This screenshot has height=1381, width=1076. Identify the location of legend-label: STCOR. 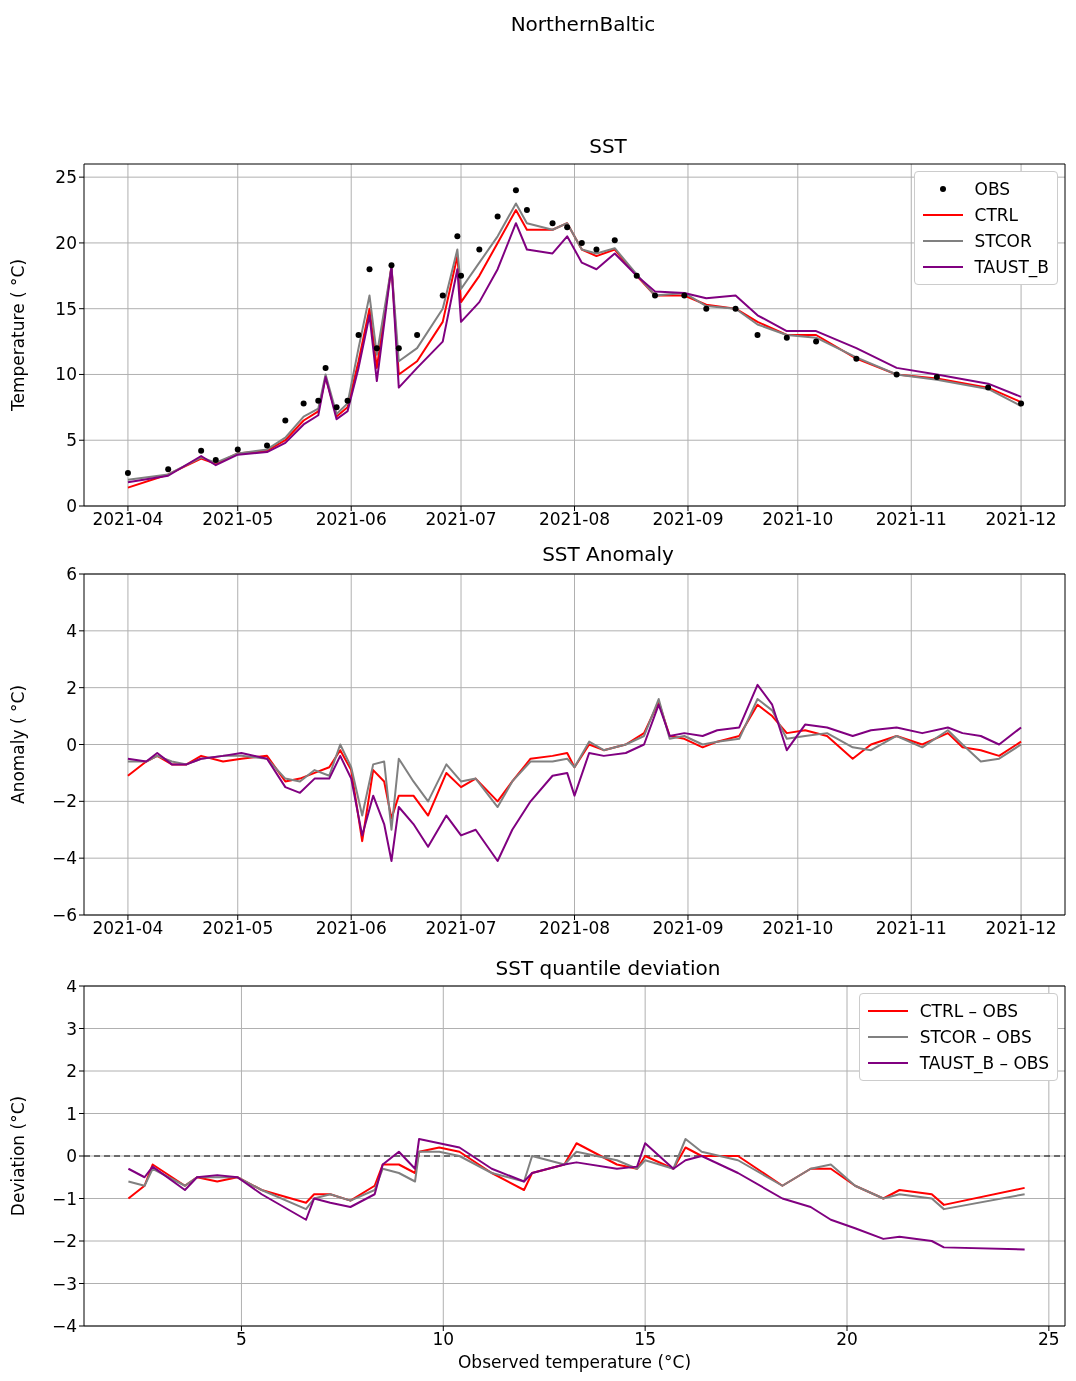
(1003, 241).